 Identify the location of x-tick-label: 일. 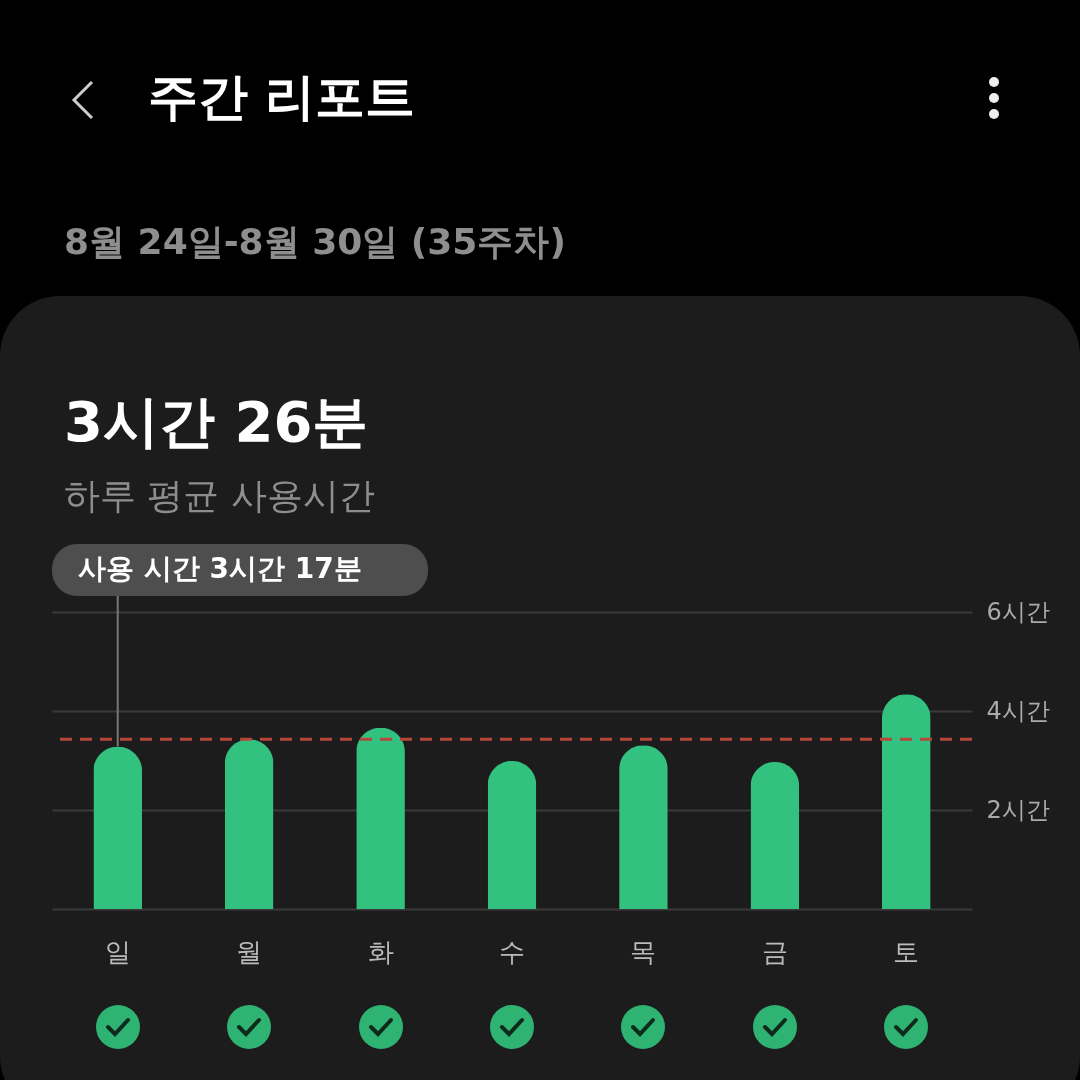
(117, 951).